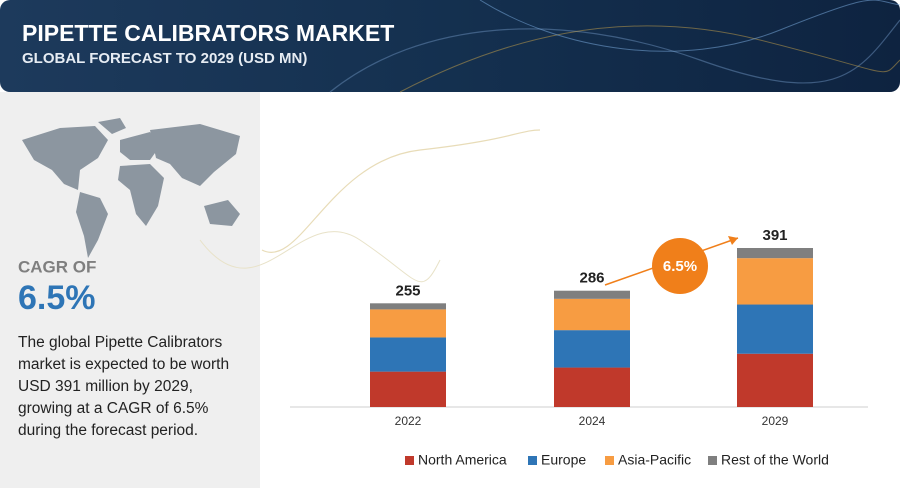 The width and height of the screenshot is (900, 488). I want to click on cagr-value: 6.5%, so click(57, 298).